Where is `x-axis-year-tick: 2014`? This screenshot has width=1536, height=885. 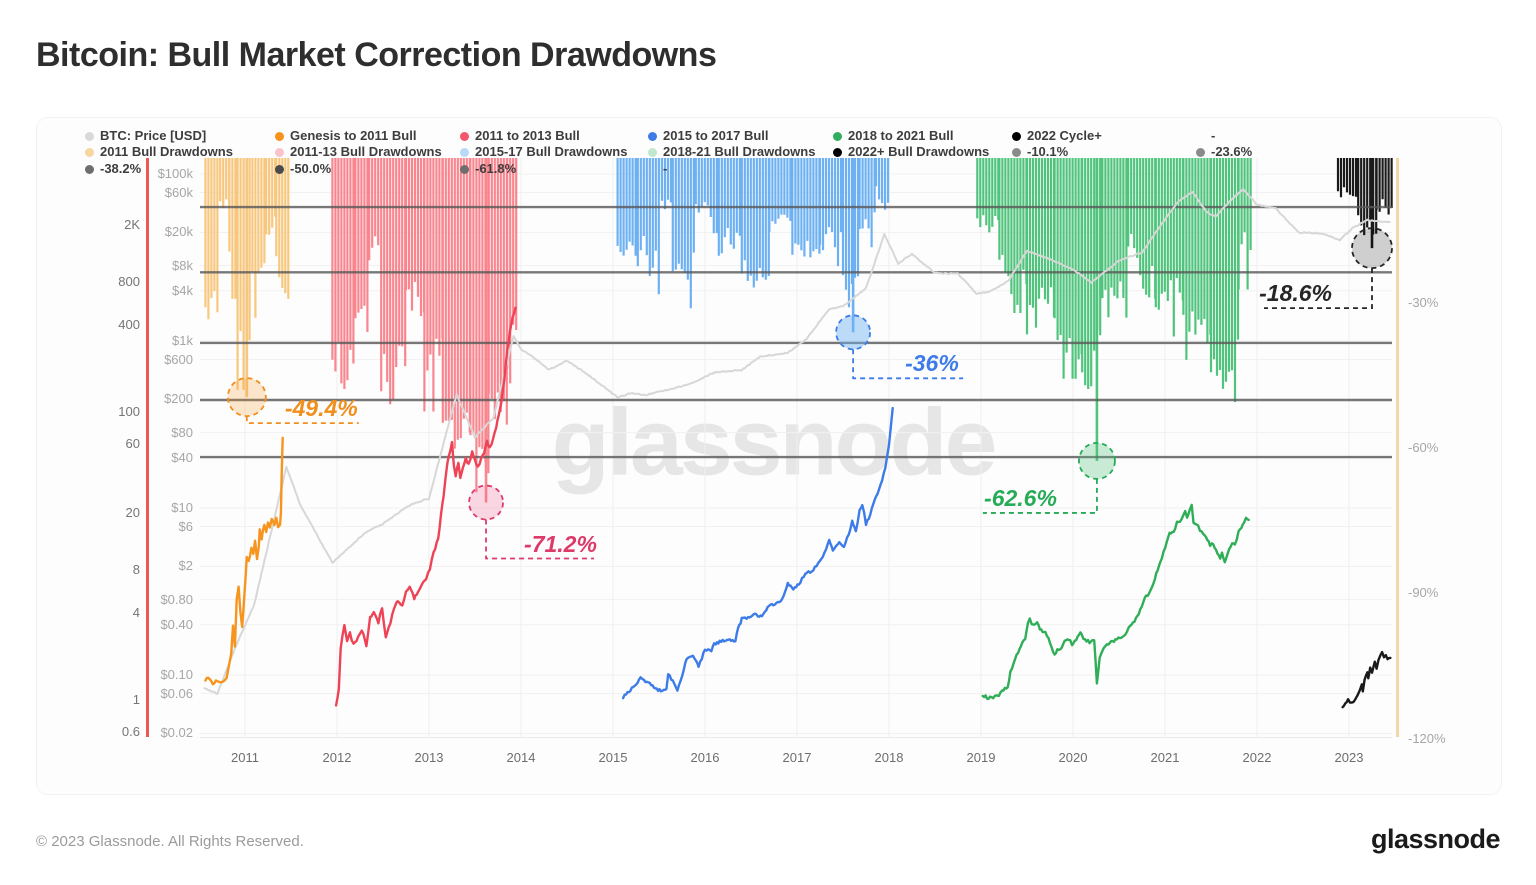
x-axis-year-tick: 2014 is located at coordinates (521, 757).